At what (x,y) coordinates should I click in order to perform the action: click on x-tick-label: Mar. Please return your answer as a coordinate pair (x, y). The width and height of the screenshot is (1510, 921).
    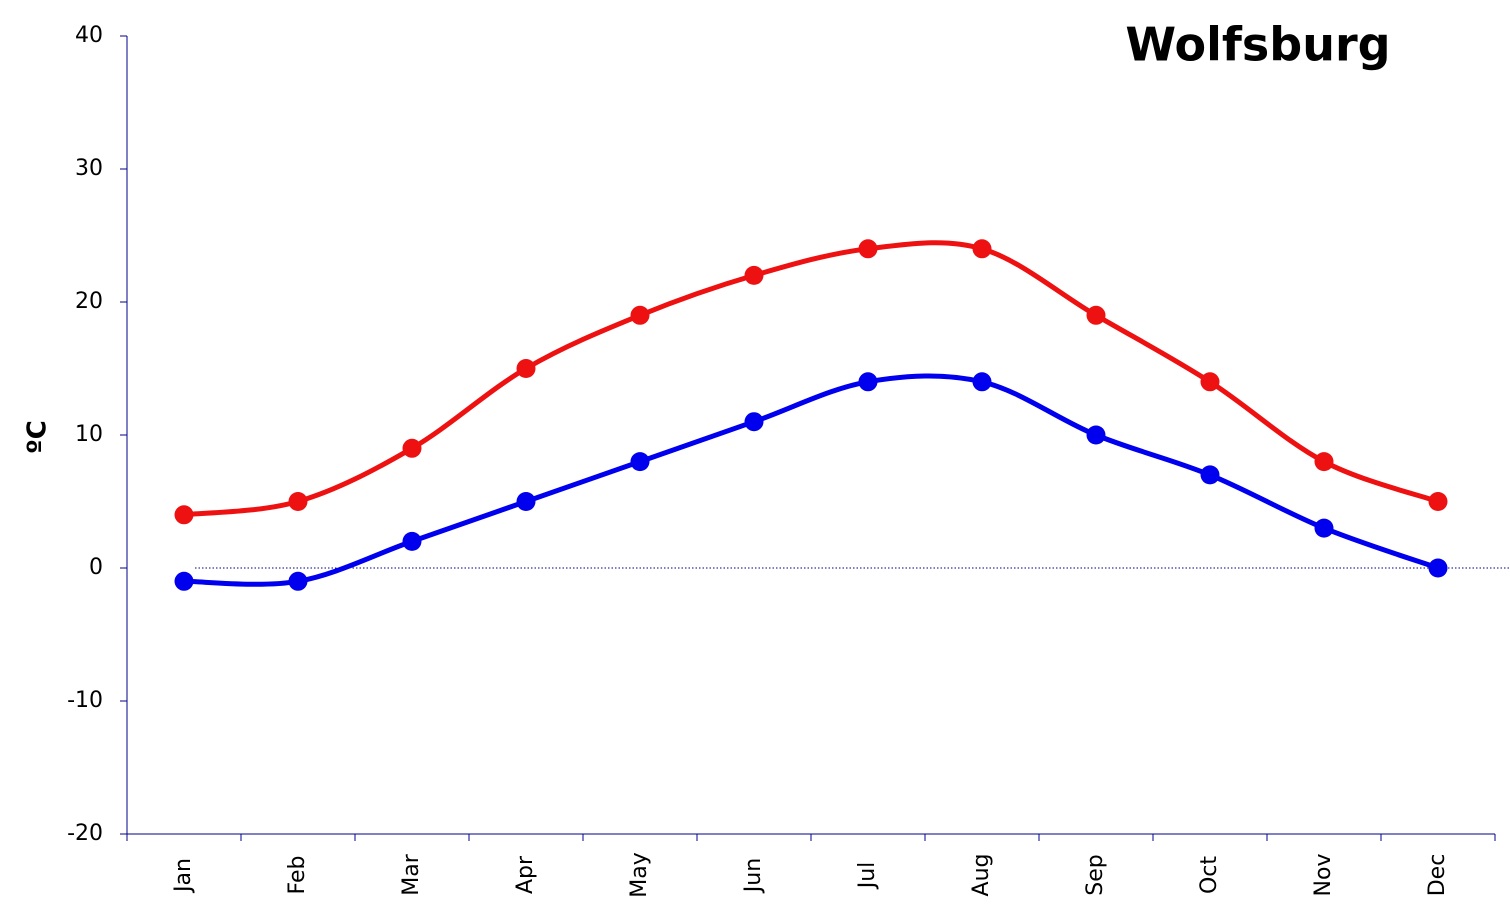
    Looking at the image, I should click on (411, 874).